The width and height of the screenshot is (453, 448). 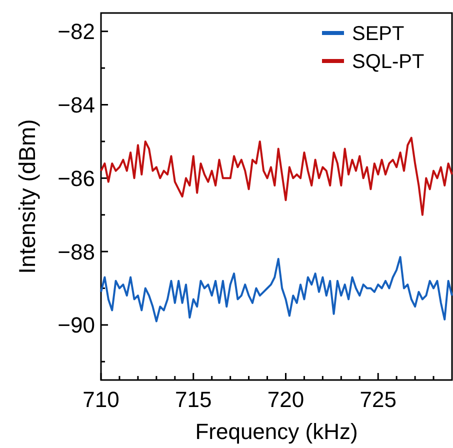 What do you see at coordinates (285, 399) in the screenshot?
I see `x-tick-label: 720` at bounding box center [285, 399].